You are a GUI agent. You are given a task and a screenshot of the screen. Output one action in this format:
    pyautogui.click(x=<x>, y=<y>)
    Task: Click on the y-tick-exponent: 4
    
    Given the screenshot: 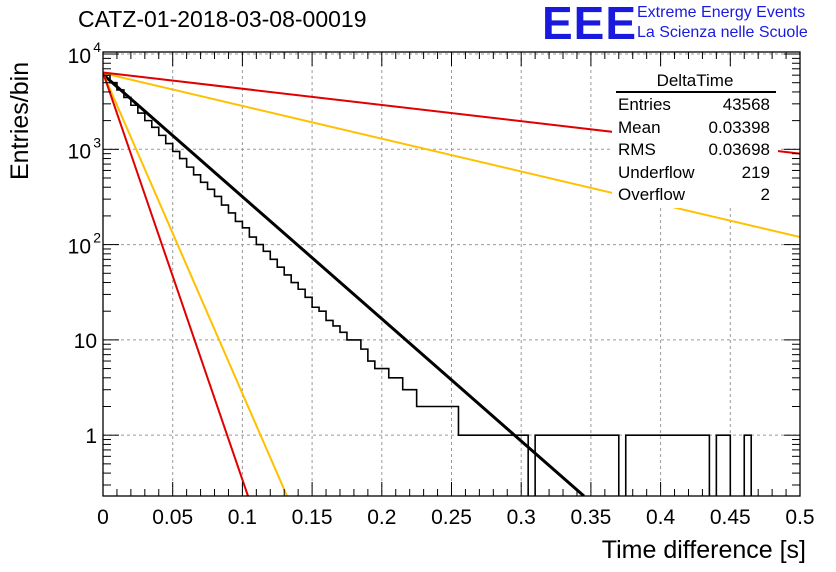 What is the action you would take?
    pyautogui.click(x=97, y=47)
    